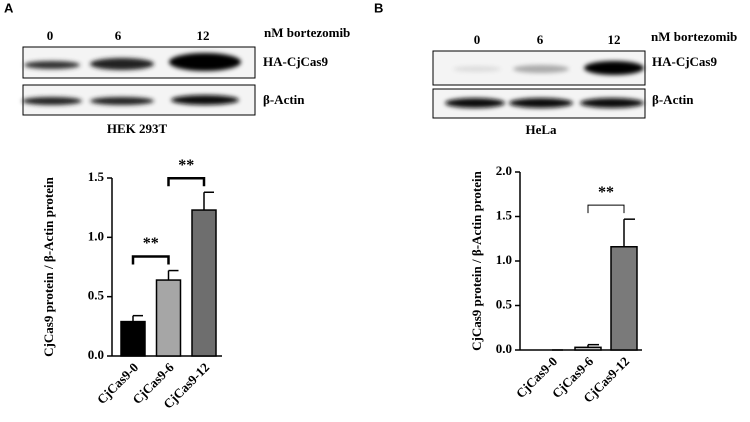 This screenshot has width=750, height=422. I want to click on y-tick-label: 2.0, so click(504, 170).